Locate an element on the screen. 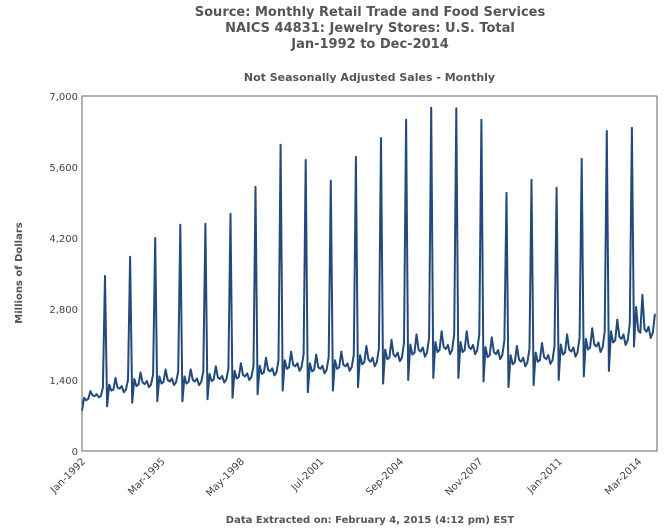 The image size is (668, 531). x-tick-label: Jan-1992 is located at coordinates (68, 476).